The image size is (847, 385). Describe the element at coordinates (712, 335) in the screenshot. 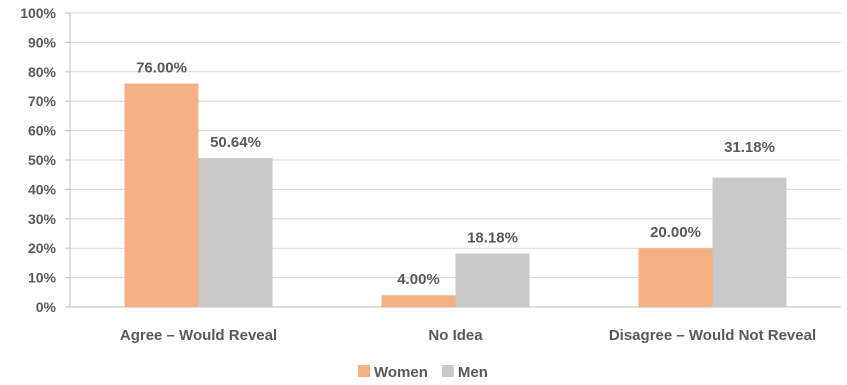

I see `x-category-label: Disagree – Would Not Reveal` at that location.